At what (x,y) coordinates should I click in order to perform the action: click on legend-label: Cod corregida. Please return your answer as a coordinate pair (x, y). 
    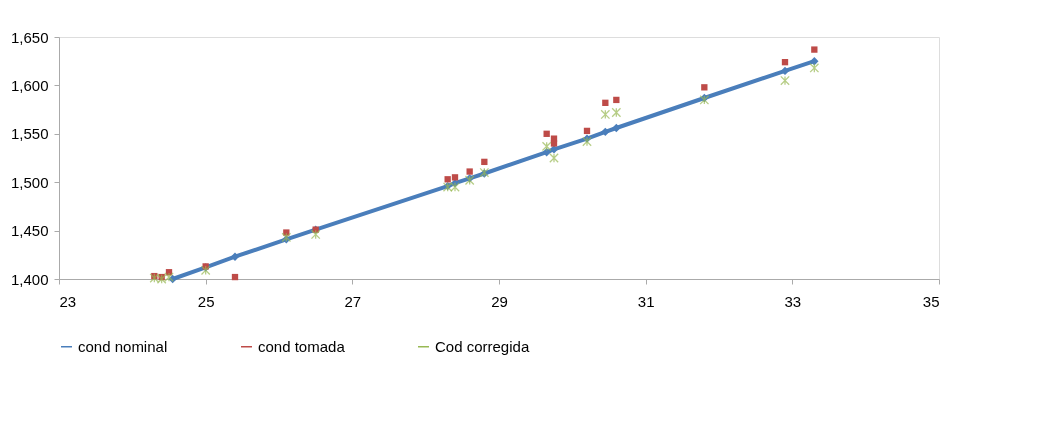
    Looking at the image, I should click on (482, 346).